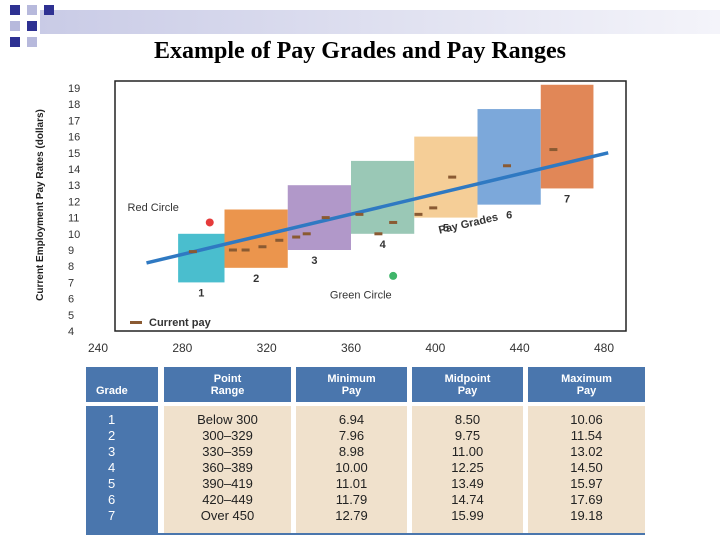  I want to click on table-column-4: 10.06 11.54 13.02 14.50 15.97 17.69 19.18, so click(586, 469).